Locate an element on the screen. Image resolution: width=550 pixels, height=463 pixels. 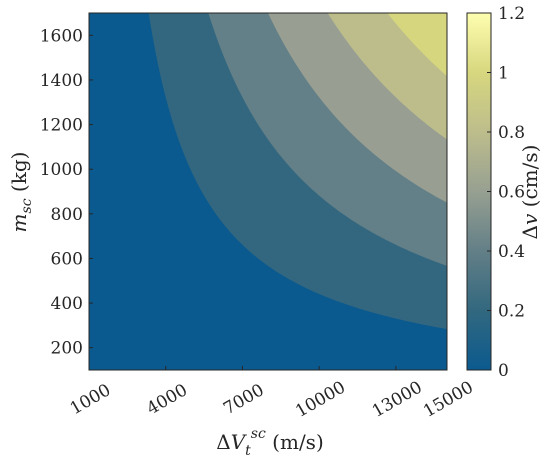
y-tick-label: 1600 is located at coordinates (61, 36).